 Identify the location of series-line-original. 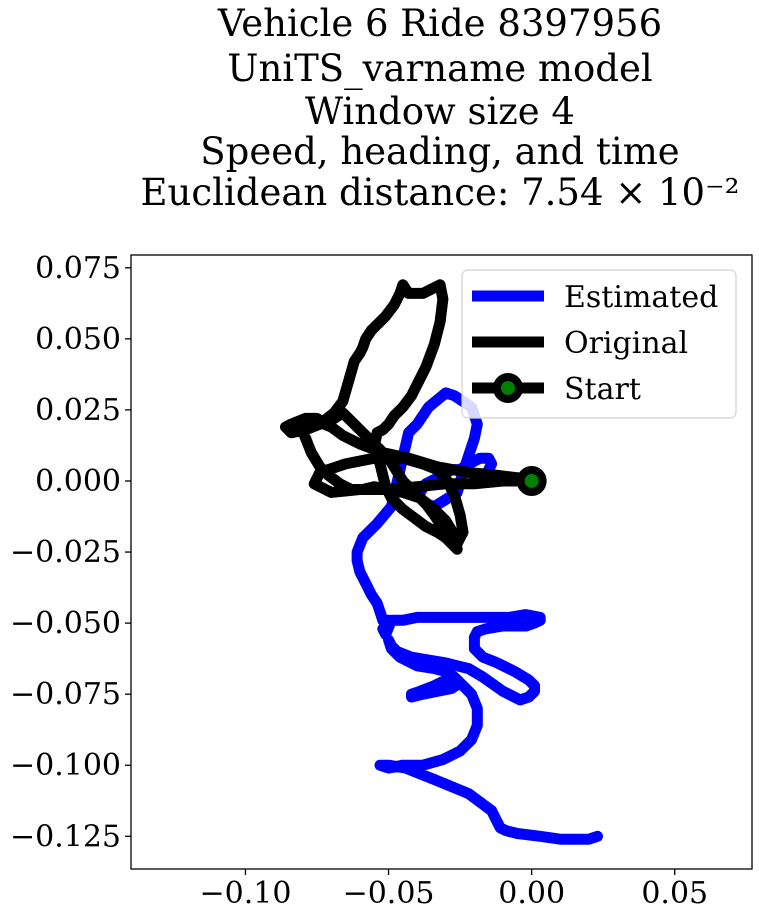
(409, 417).